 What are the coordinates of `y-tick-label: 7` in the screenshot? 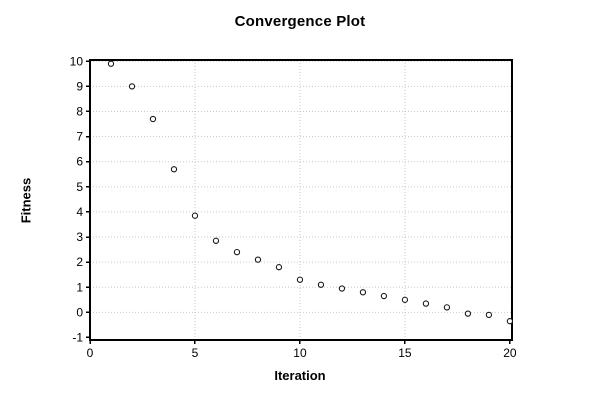 It's located at (79, 137).